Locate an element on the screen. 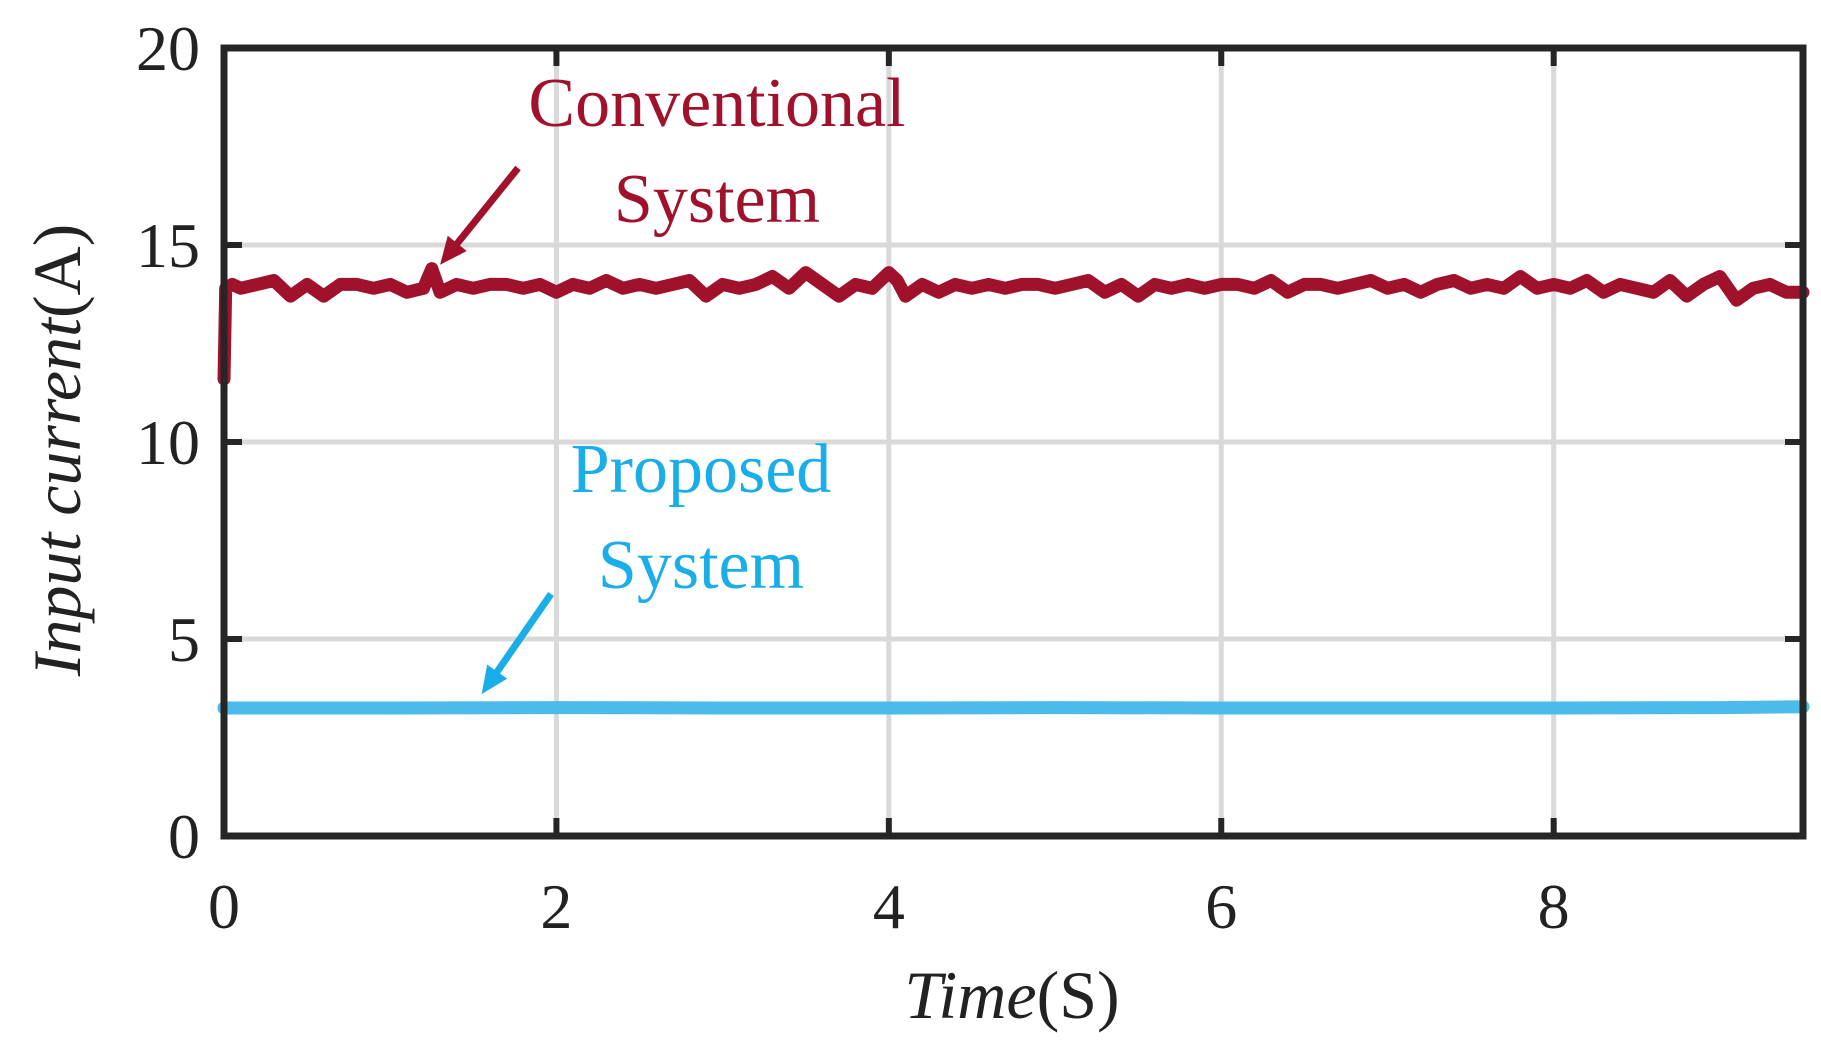 The width and height of the screenshot is (1821, 1052). x-tick-label: 6 is located at coordinates (1221, 906).